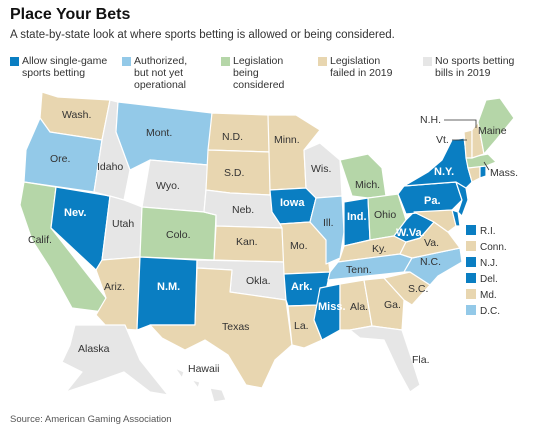  What do you see at coordinates (392, 305) in the screenshot?
I see `state-label: Ga.` at bounding box center [392, 305].